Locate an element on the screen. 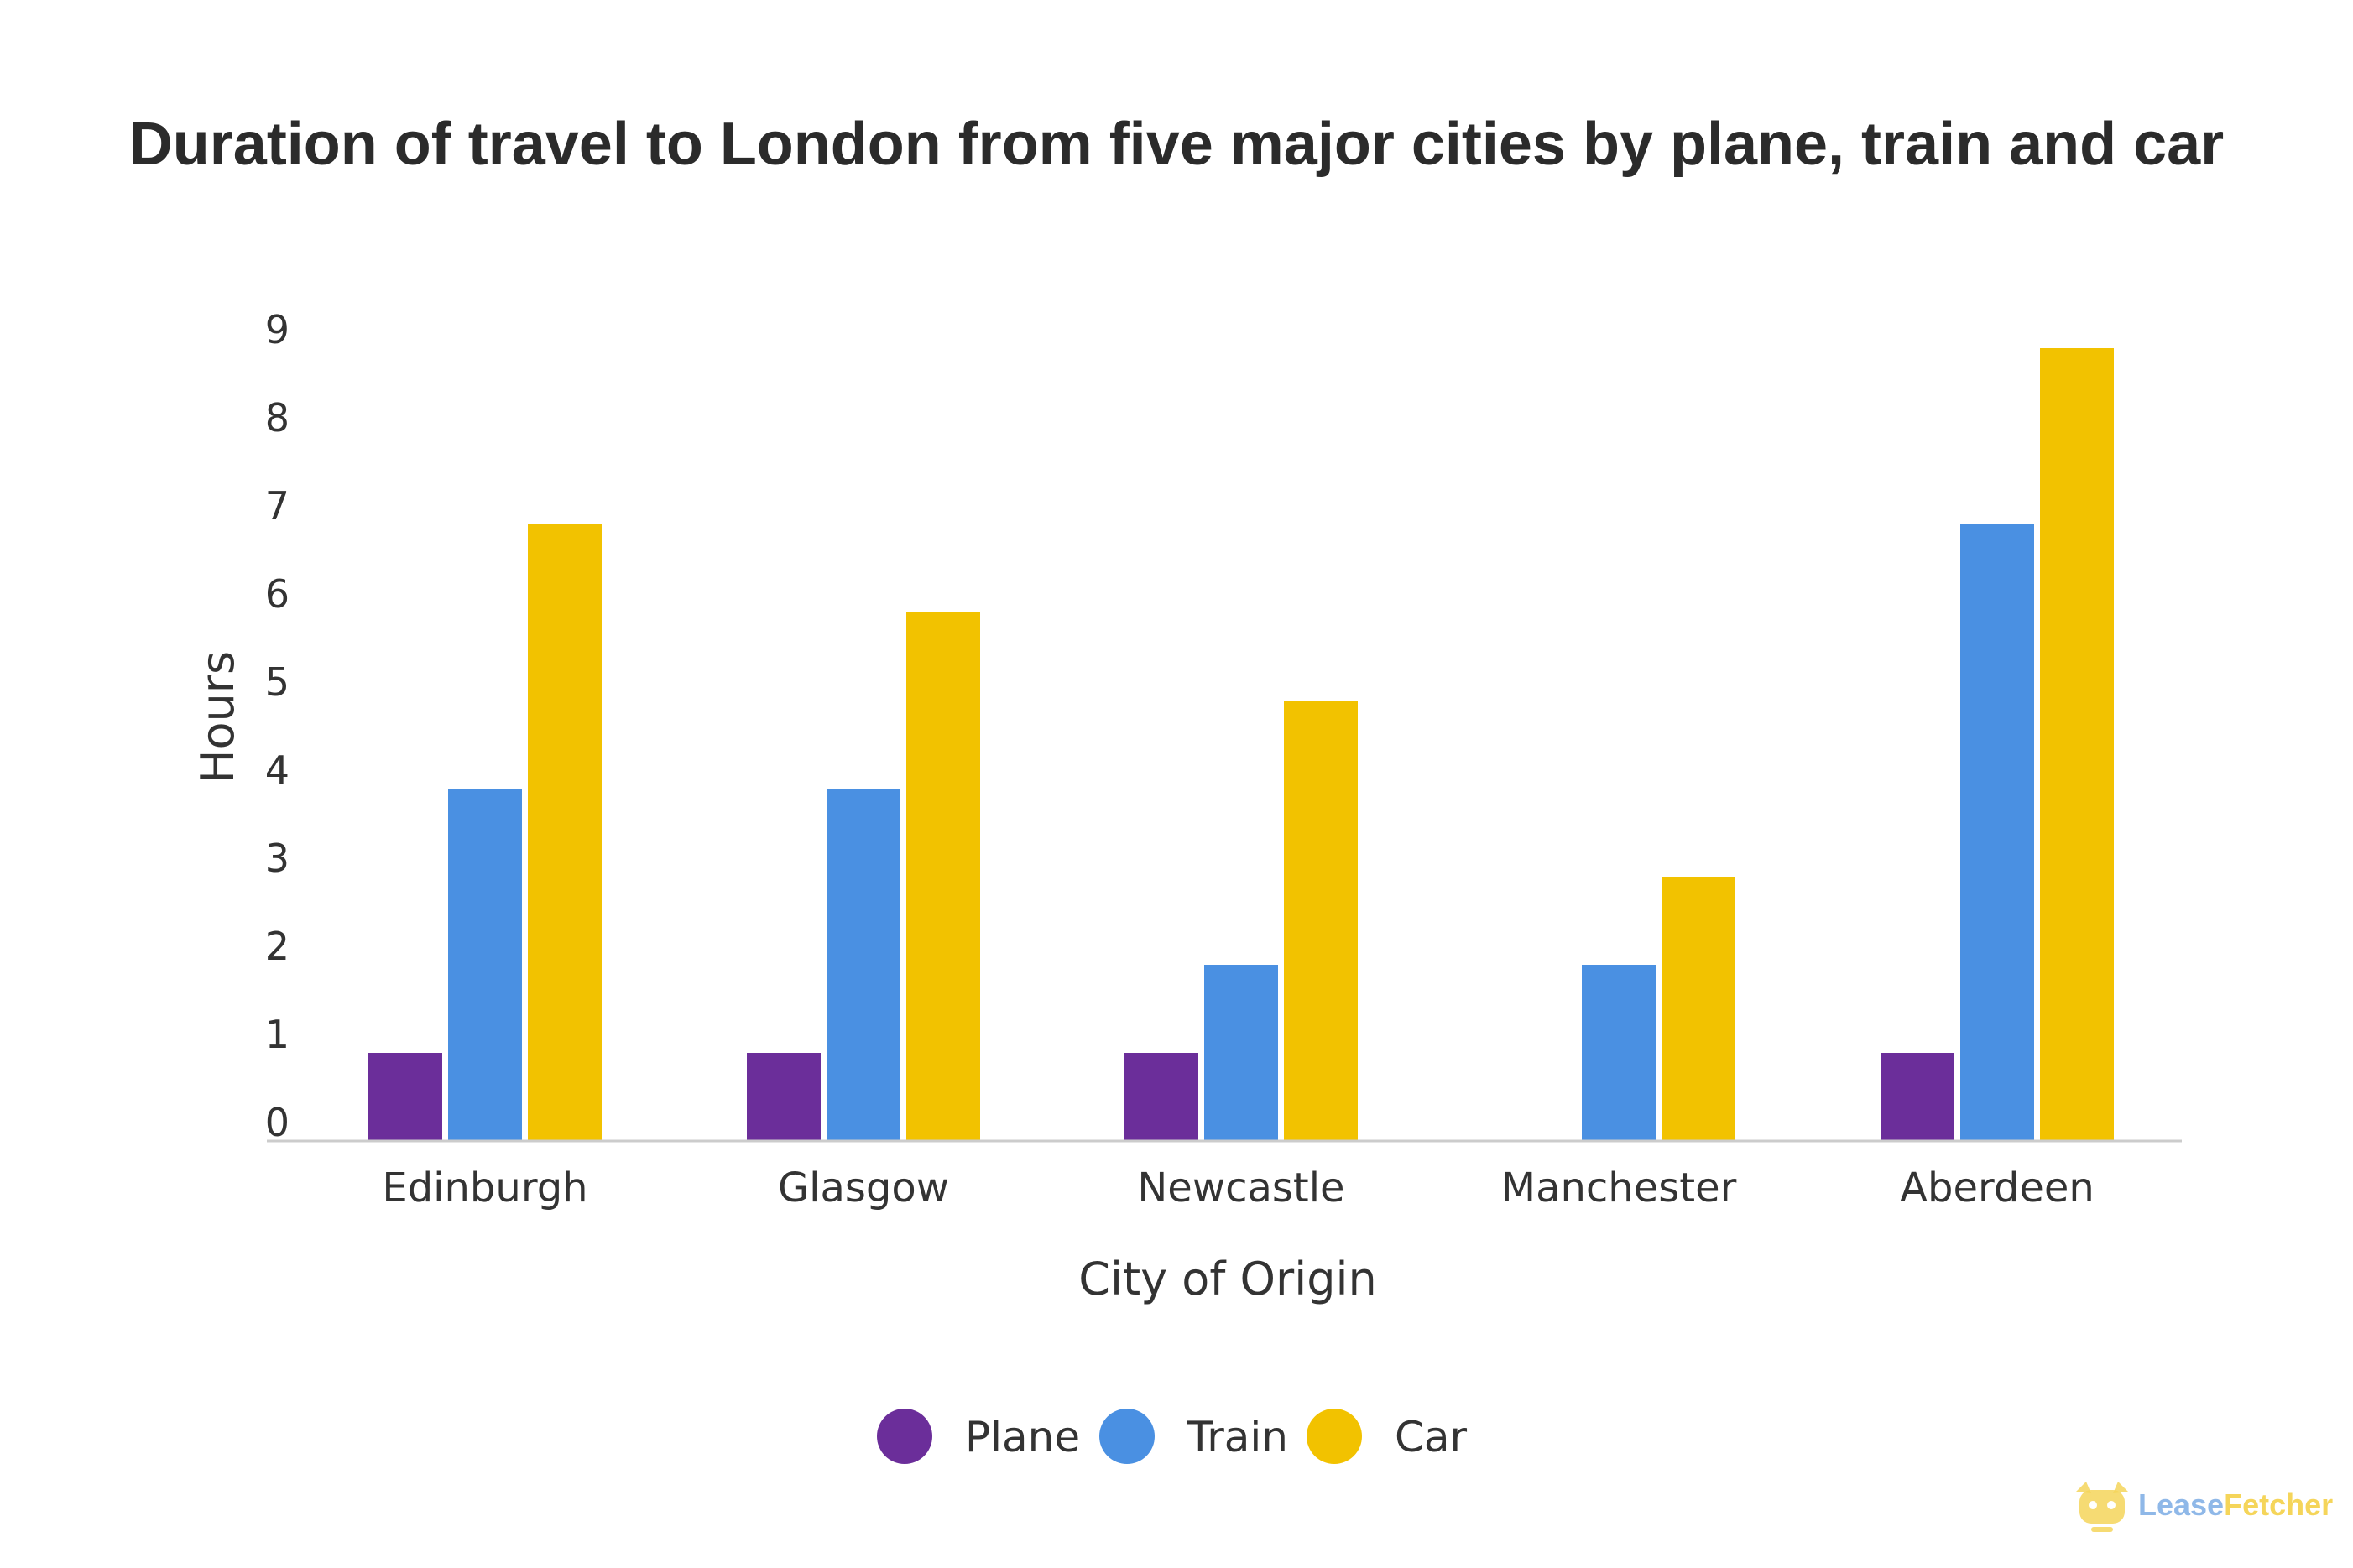  y-tick-label: 0 is located at coordinates (277, 1123).